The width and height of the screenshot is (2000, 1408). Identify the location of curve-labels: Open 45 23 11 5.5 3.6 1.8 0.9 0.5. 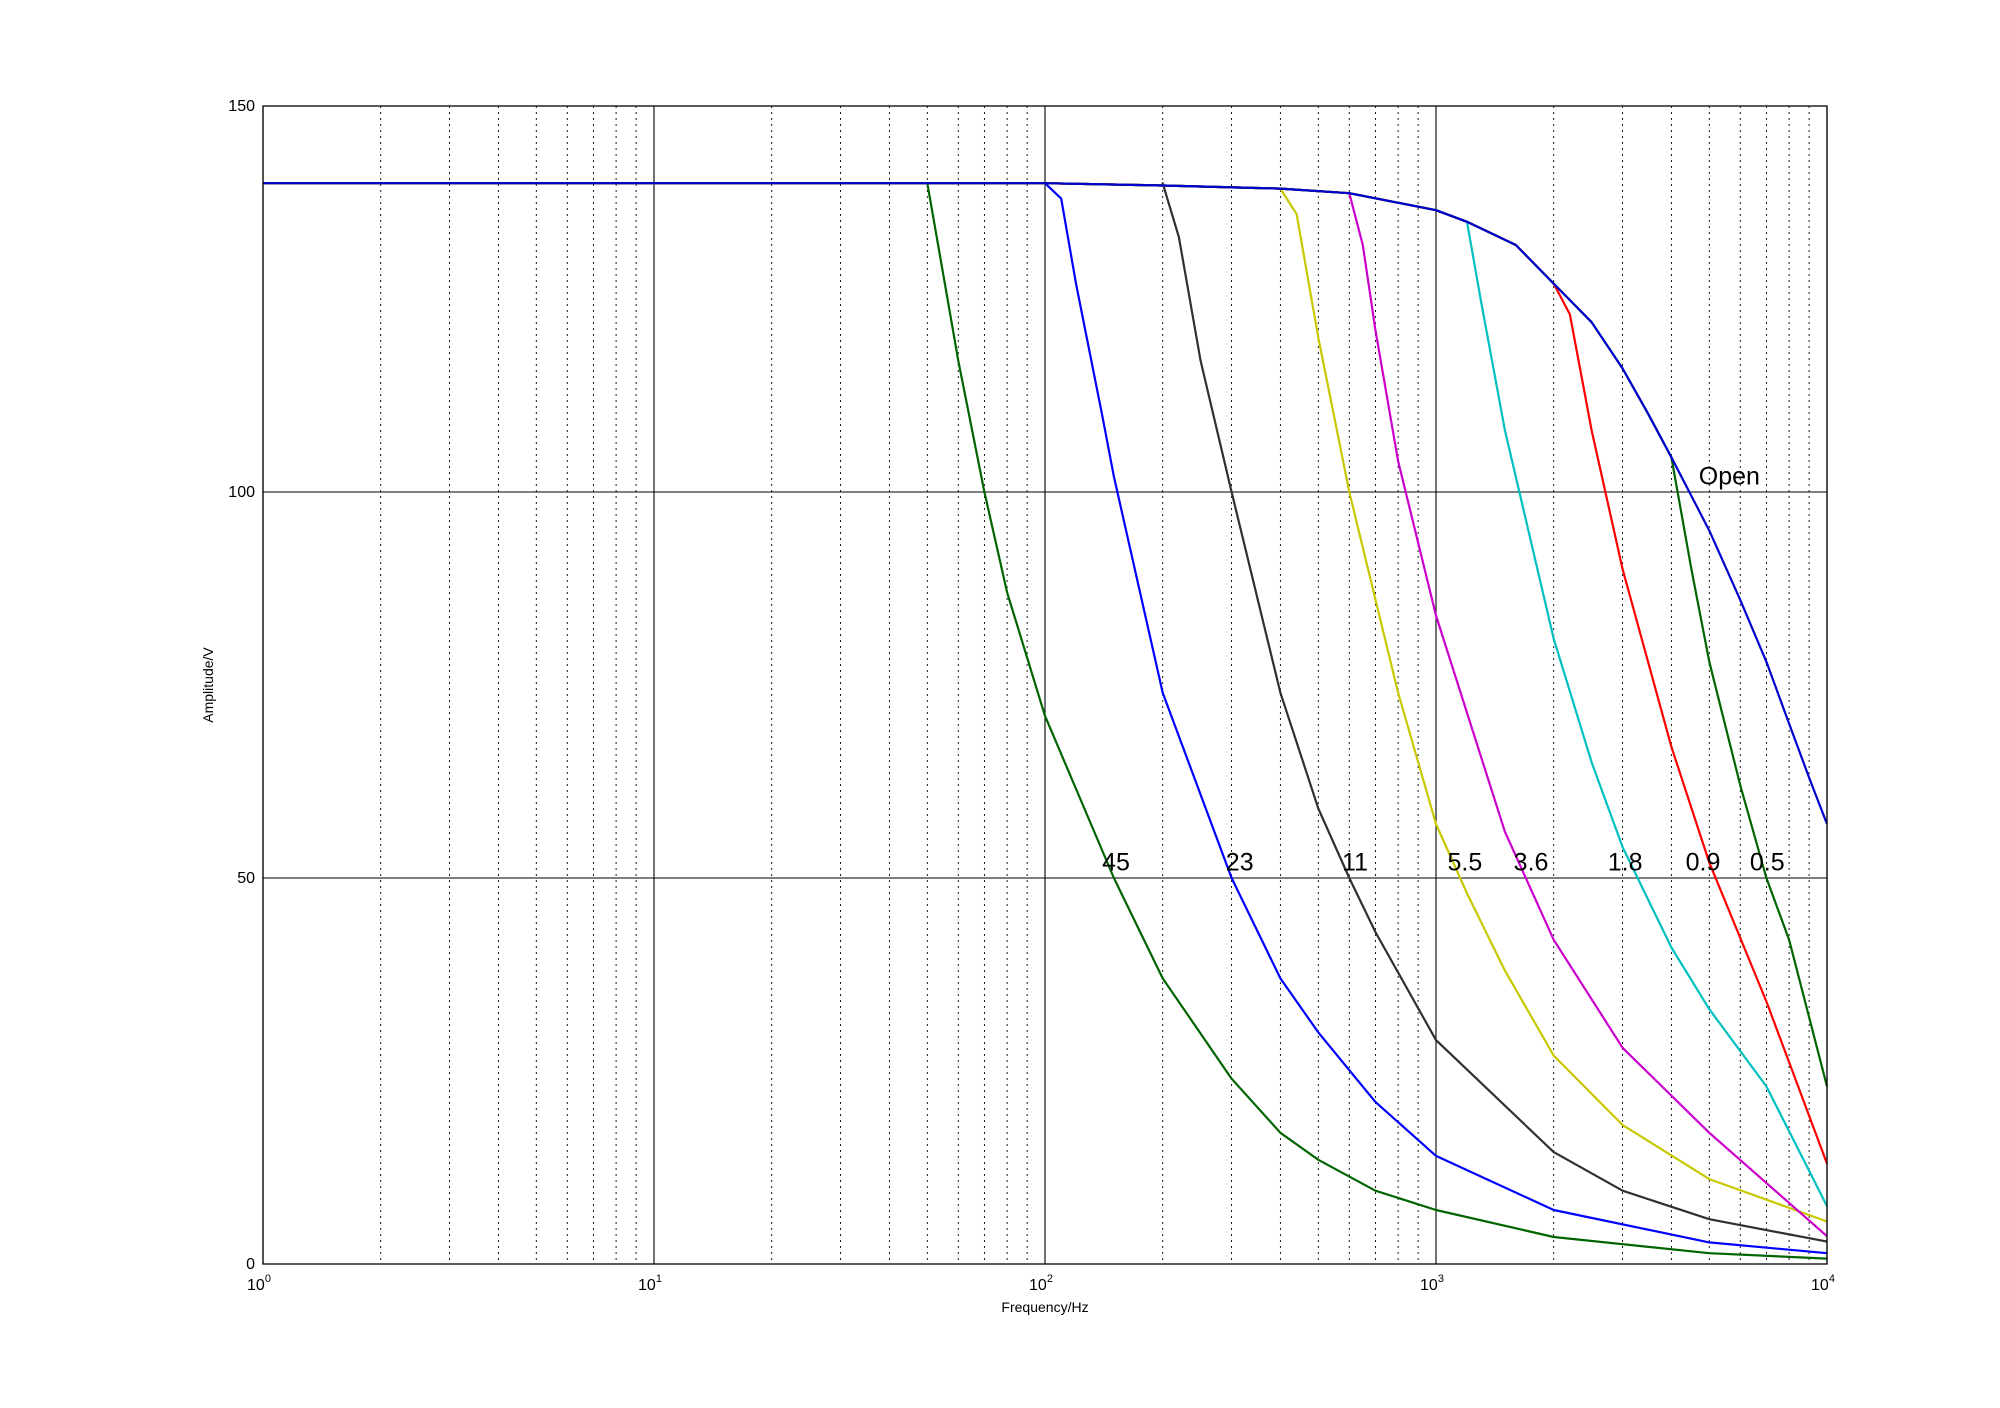
(1443, 669).